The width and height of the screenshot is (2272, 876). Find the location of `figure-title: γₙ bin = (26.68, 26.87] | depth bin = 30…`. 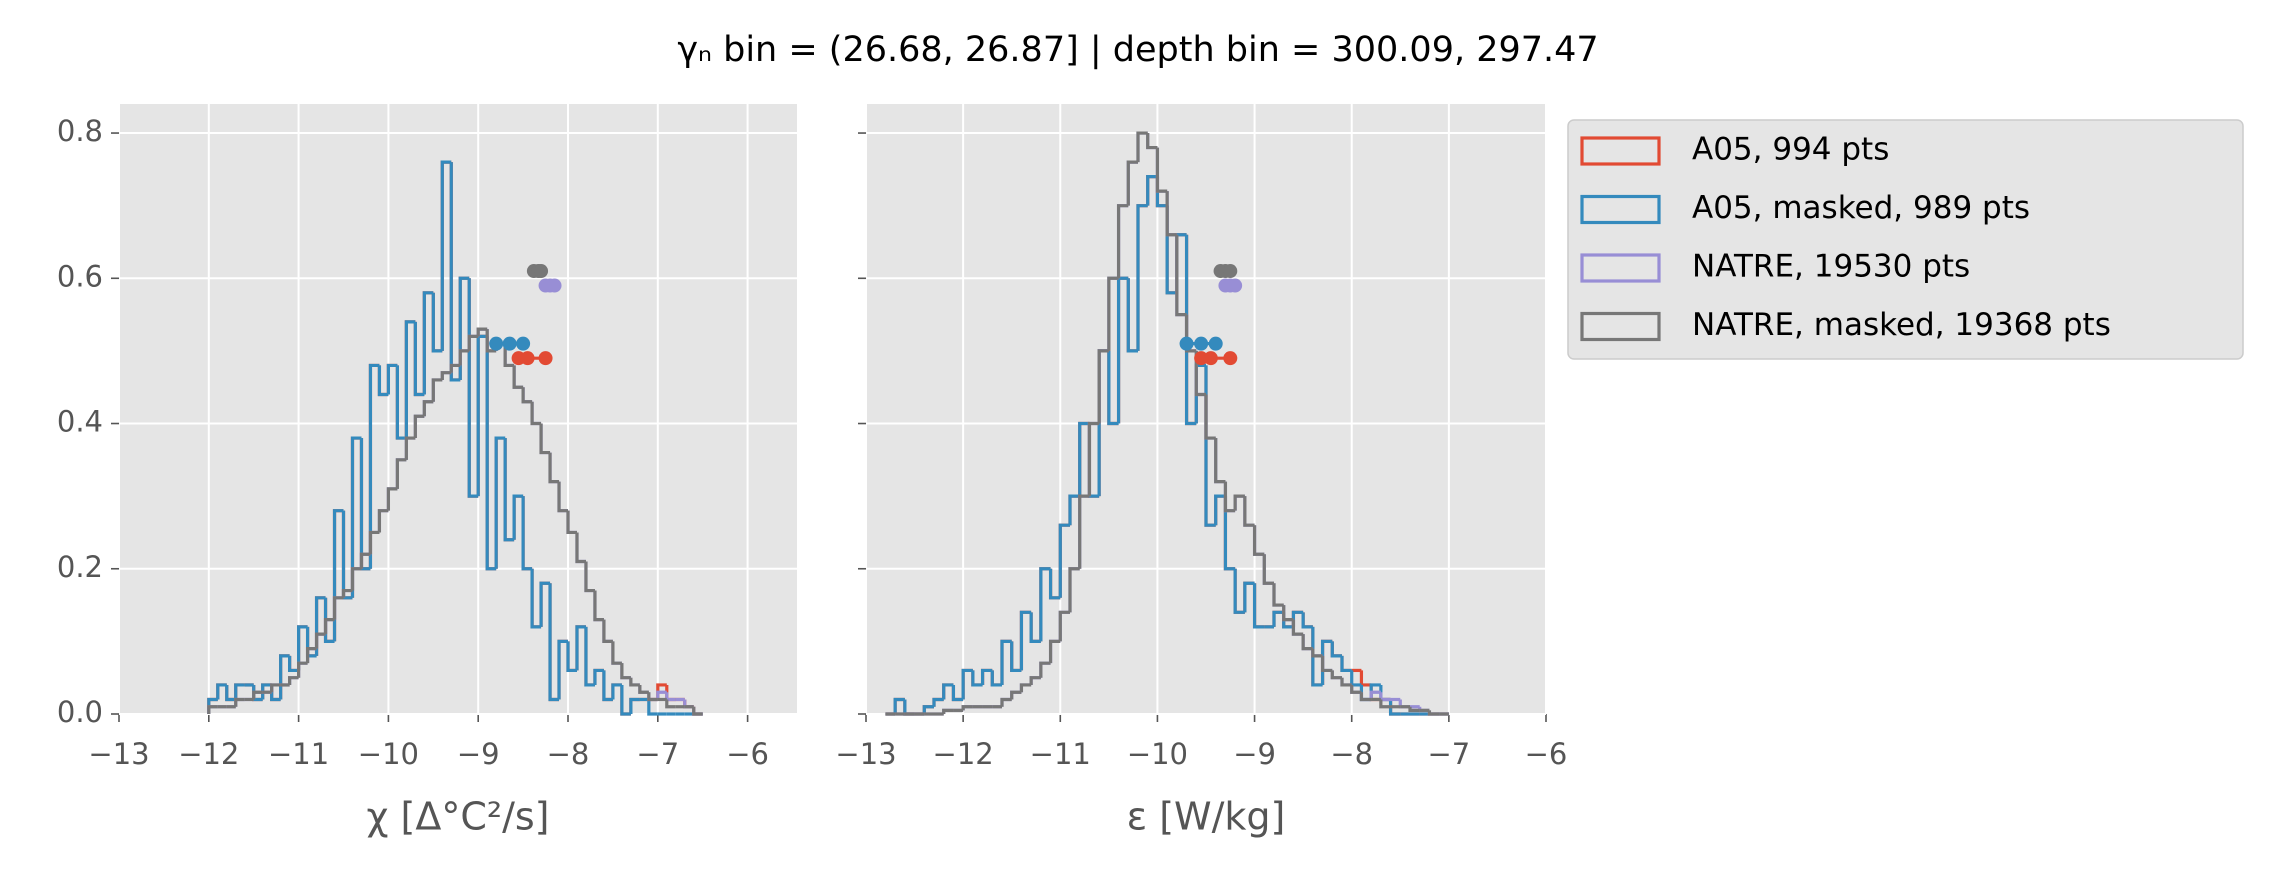

figure-title: γₙ bin = (26.68, 26.87] | depth bin = 30… is located at coordinates (1137, 50).